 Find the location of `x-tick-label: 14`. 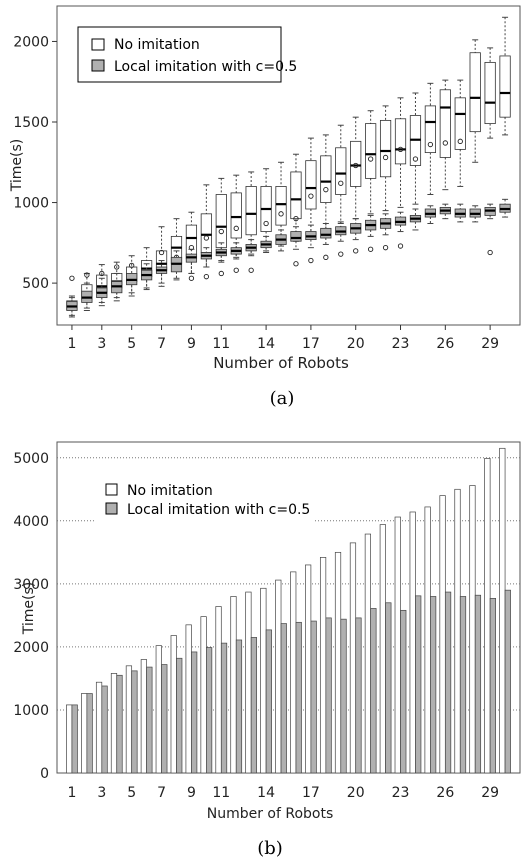

x-tick-label: 14 is located at coordinates (266, 344).